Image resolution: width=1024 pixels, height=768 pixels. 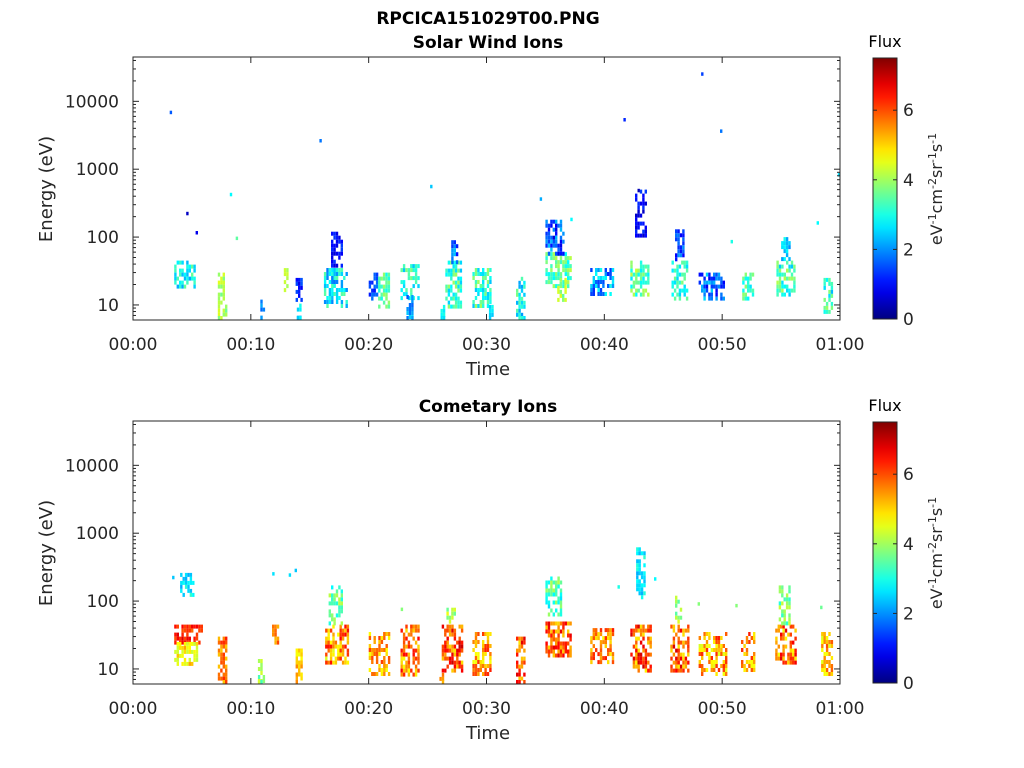 What do you see at coordinates (839, 175) in the screenshot?
I see `heatmap-point` at bounding box center [839, 175].